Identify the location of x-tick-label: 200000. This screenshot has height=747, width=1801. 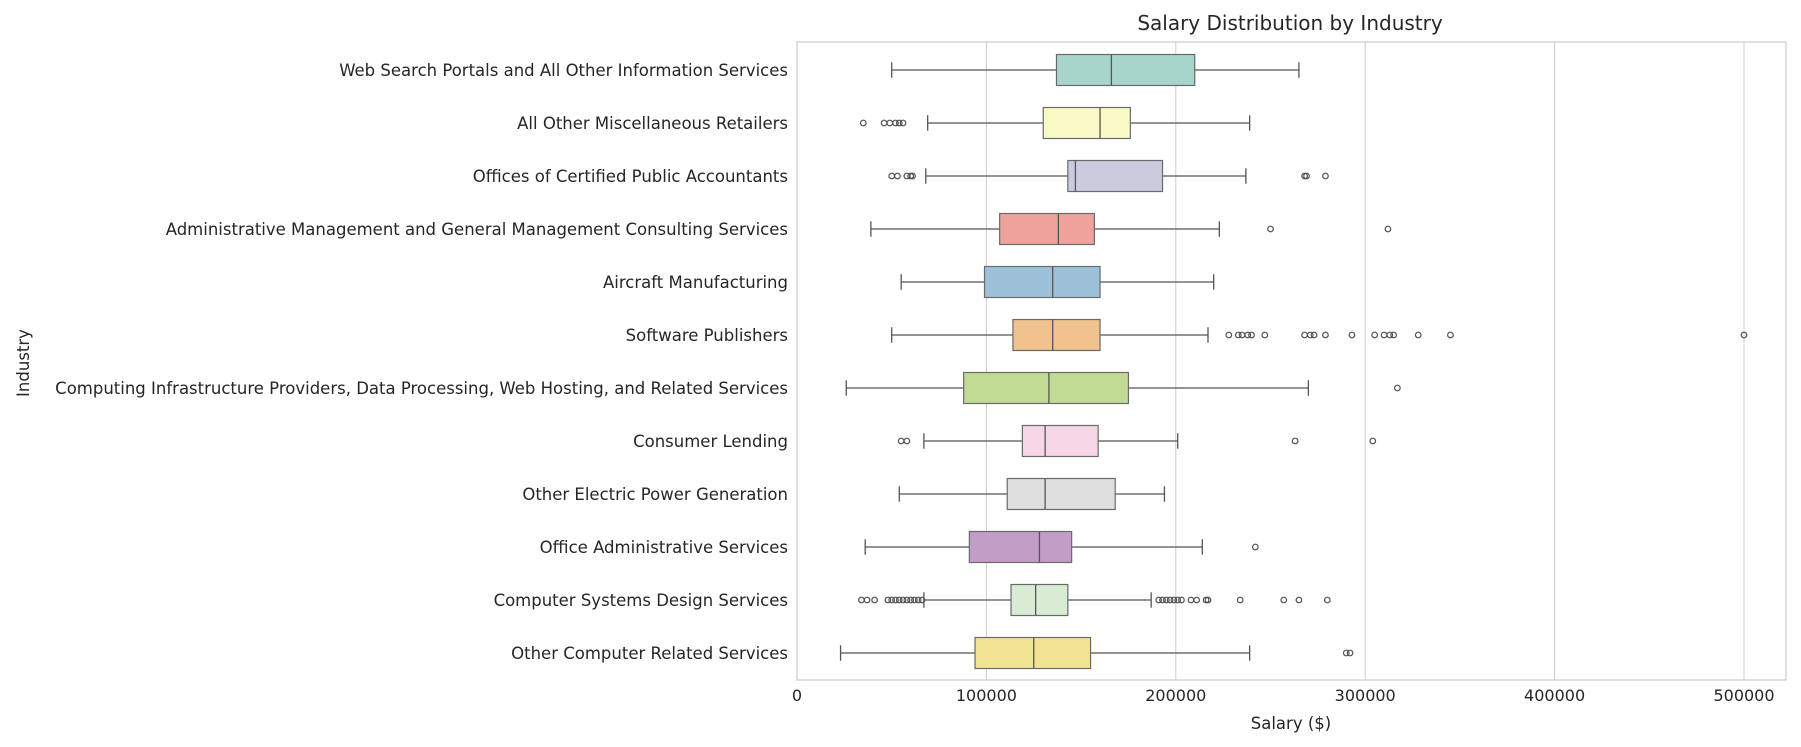
(1175, 695).